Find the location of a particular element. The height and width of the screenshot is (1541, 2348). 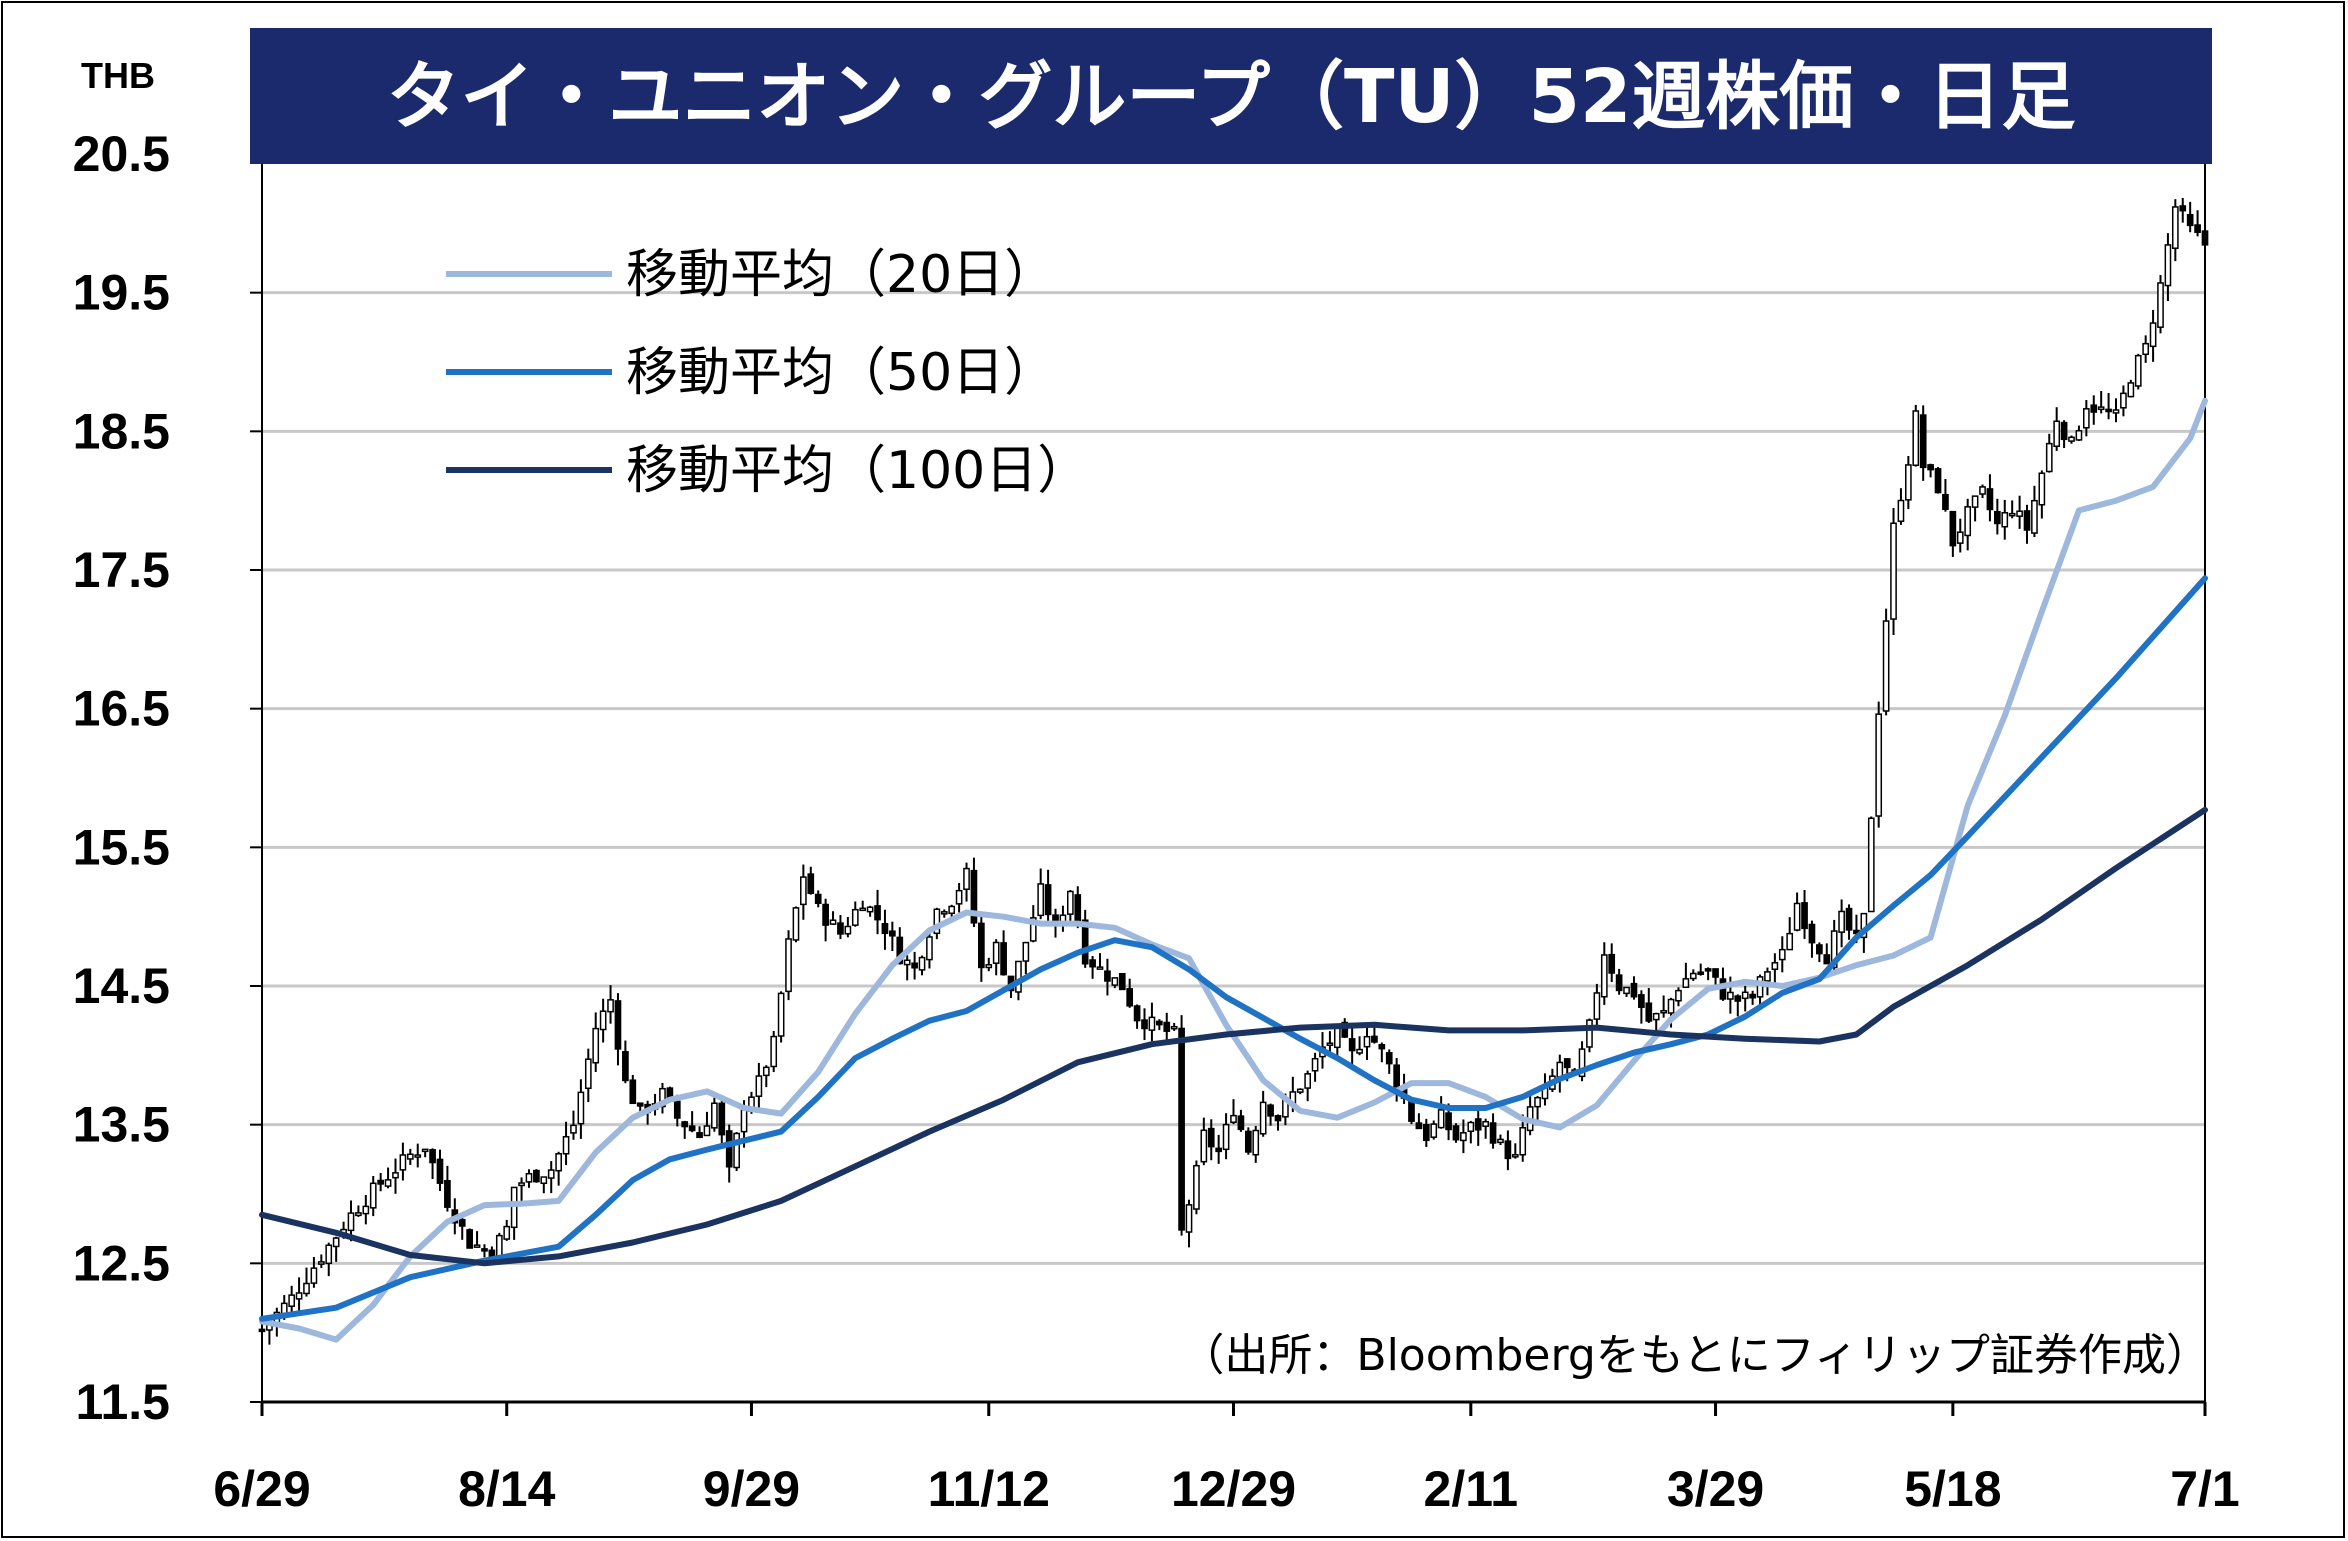

legend-label-ma100: 移動平均（100日） is located at coordinates (857, 471).